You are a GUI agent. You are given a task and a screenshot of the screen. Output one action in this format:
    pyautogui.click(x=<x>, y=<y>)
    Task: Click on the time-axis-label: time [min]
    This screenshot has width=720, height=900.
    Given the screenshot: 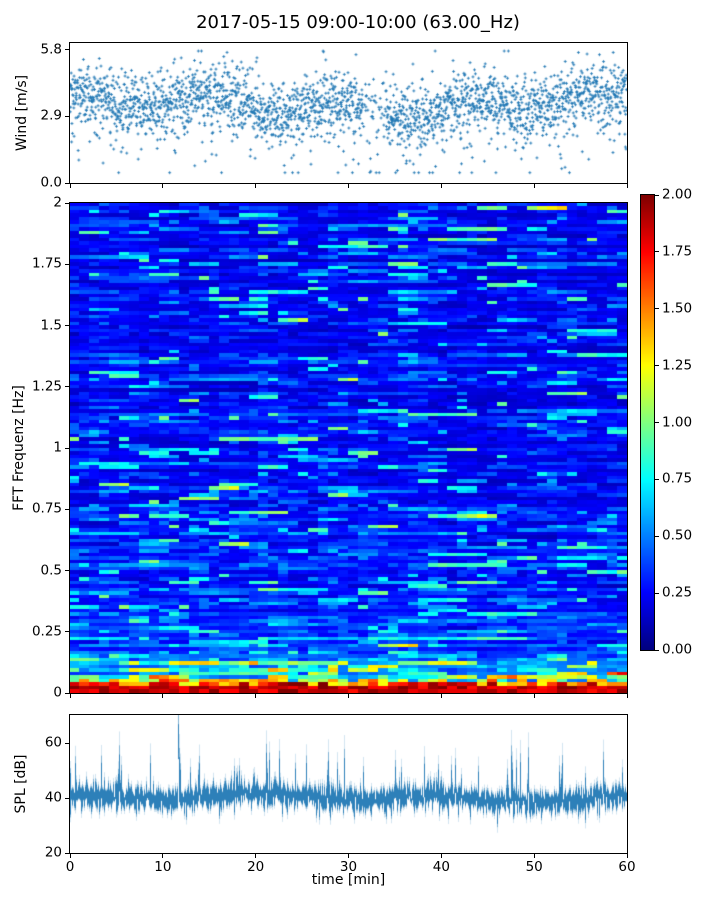 What is the action you would take?
    pyautogui.click(x=348, y=880)
    